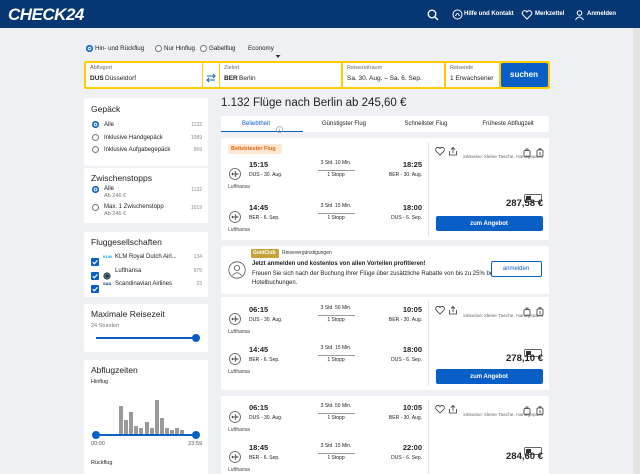  Describe the element at coordinates (533, 451) in the screenshot. I see `luggage-icon-part` at that location.